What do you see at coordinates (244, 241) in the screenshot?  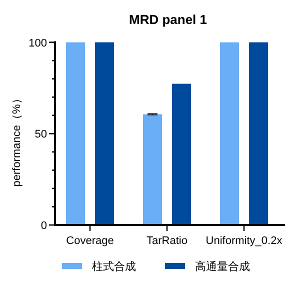 I see `x-tick-label: Uniformity_0.2x` at bounding box center [244, 241].